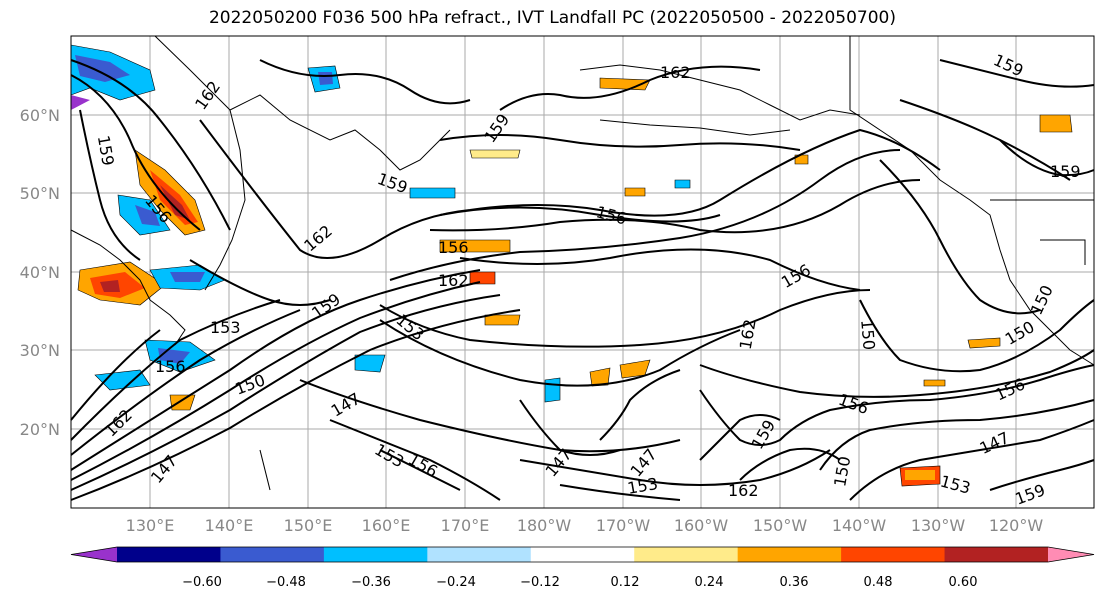  What do you see at coordinates (94, 554) in the screenshot?
I see `colorbar-extend-low` at bounding box center [94, 554].